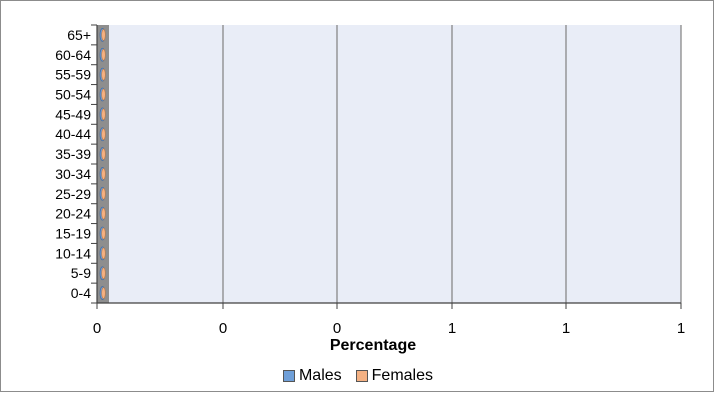 Image resolution: width=716 pixels, height=398 pixels. I want to click on legend: Males Females, so click(358, 376).